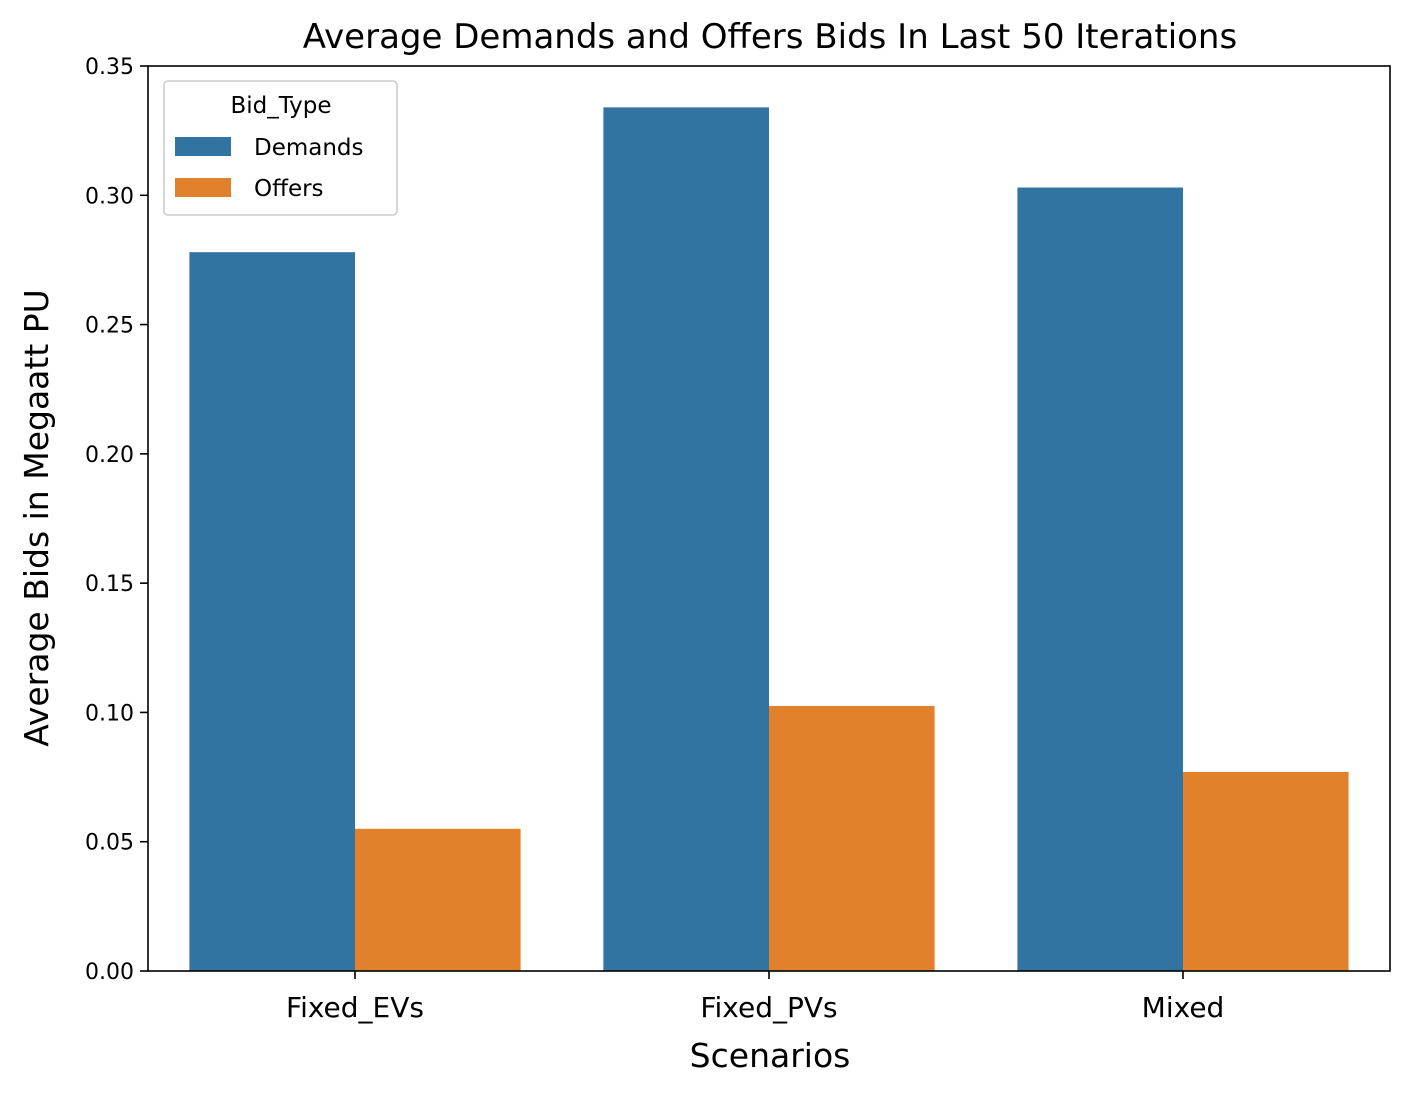 Image resolution: width=1410 pixels, height=1095 pixels. What do you see at coordinates (280, 106) in the screenshot?
I see `legend-title: Bid_Type` at bounding box center [280, 106].